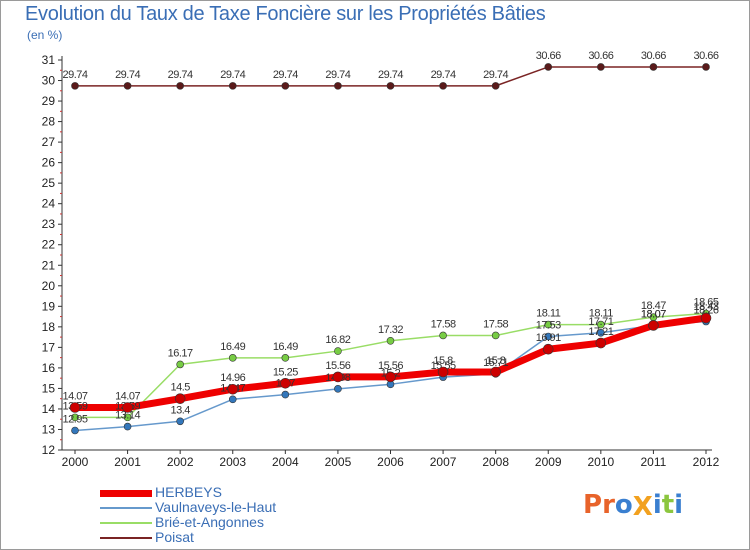  Describe the element at coordinates (608, 505) in the screenshot. I see `logo-letter: r` at that location.